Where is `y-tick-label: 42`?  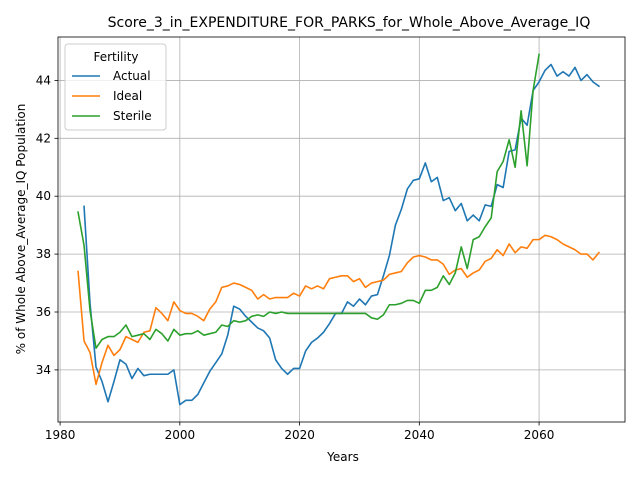
y-tick-label: 42 is located at coordinates (43, 138).